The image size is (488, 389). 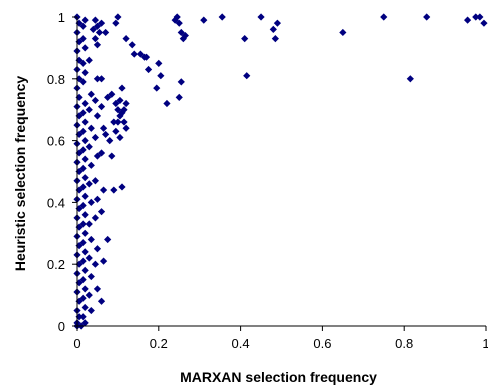 What do you see at coordinates (62, 172) in the screenshot?
I see `y-axis-ticks: 0 0.2 0.4 0.6 0.8 1` at bounding box center [62, 172].